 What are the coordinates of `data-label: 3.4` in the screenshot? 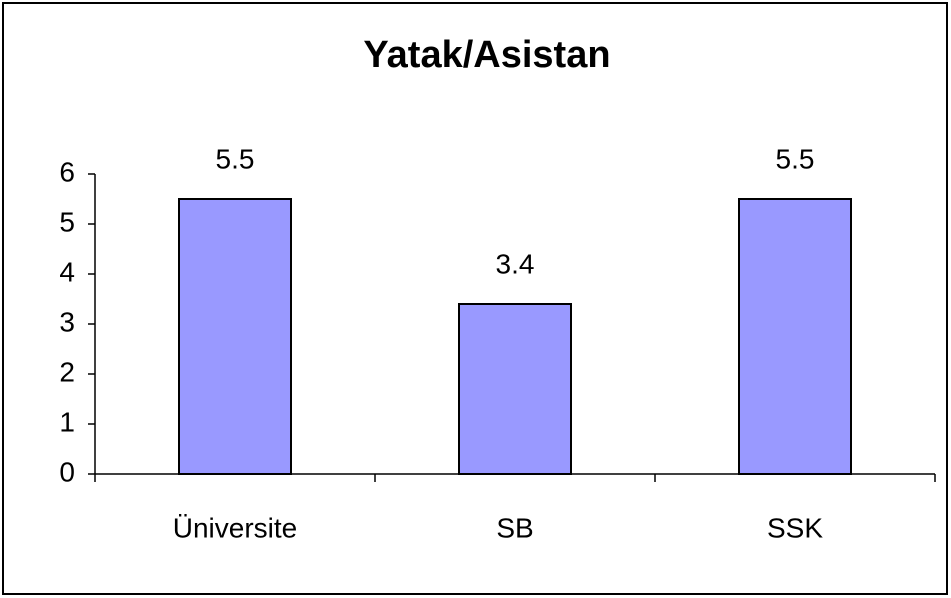 It's located at (515, 263).